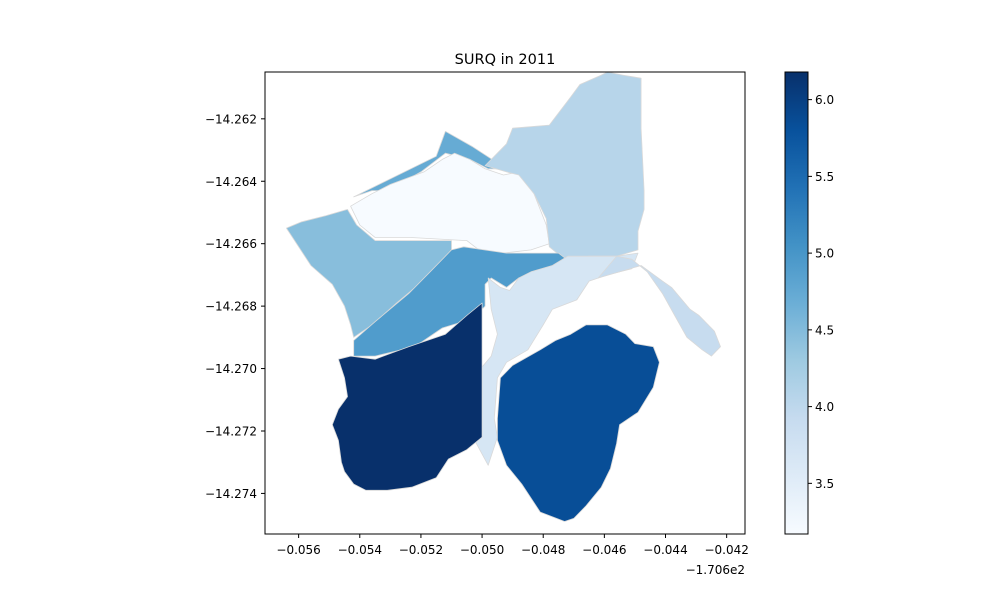 The height and width of the screenshot is (600, 1000). Describe the element at coordinates (543, 550) in the screenshot. I see `x-tick-label: −0.048` at that location.